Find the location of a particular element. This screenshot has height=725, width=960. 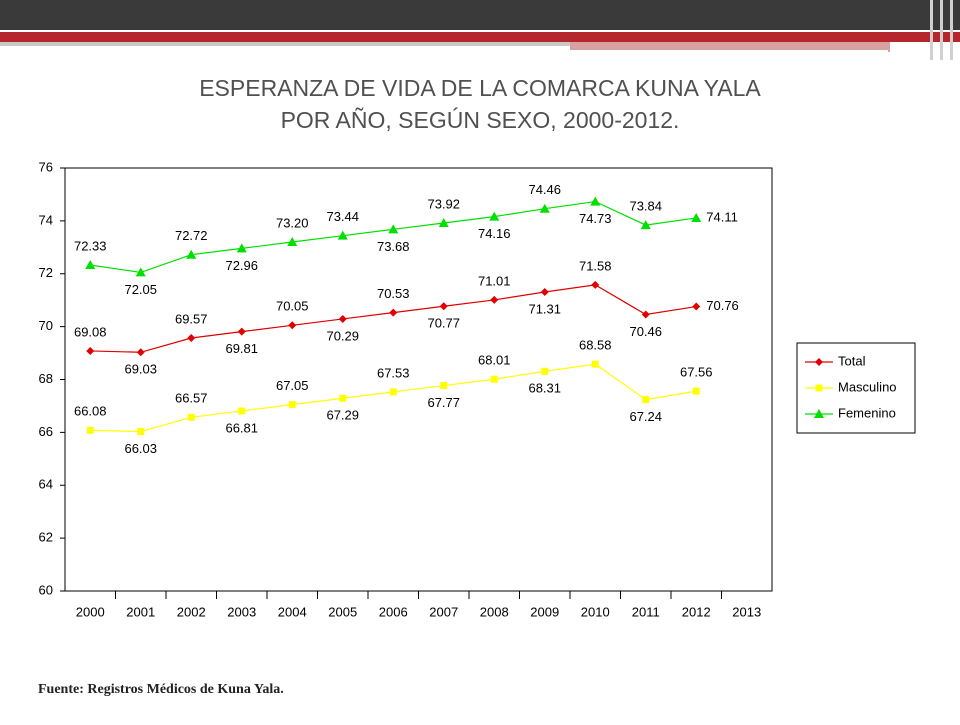

data-label: 71.01 is located at coordinates (494, 280).